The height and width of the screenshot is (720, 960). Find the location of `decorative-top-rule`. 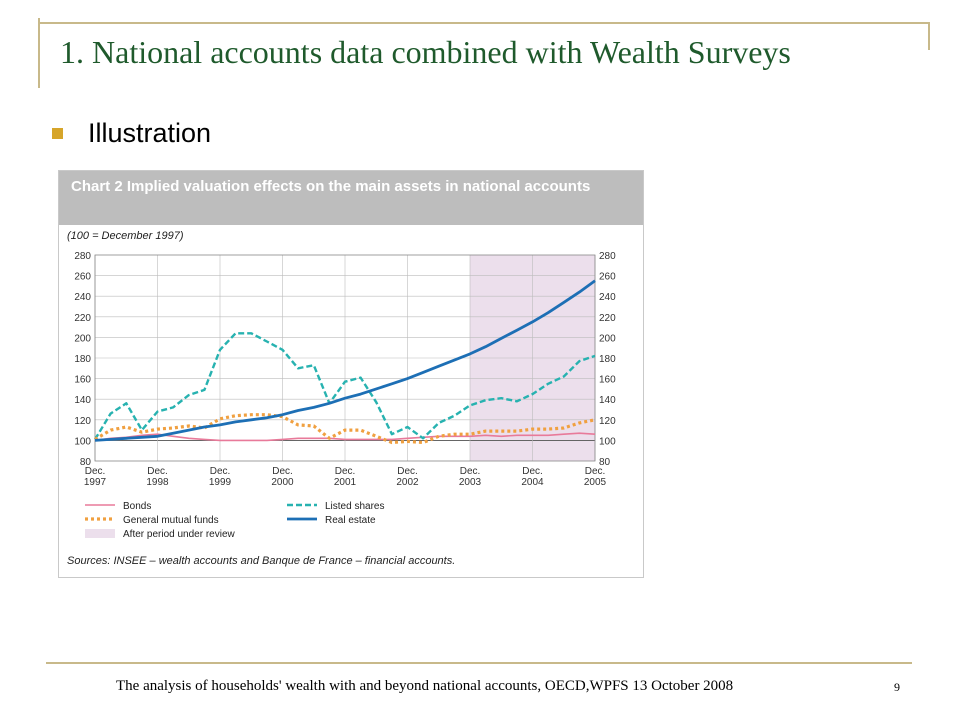

decorative-top-rule is located at coordinates (484, 23).